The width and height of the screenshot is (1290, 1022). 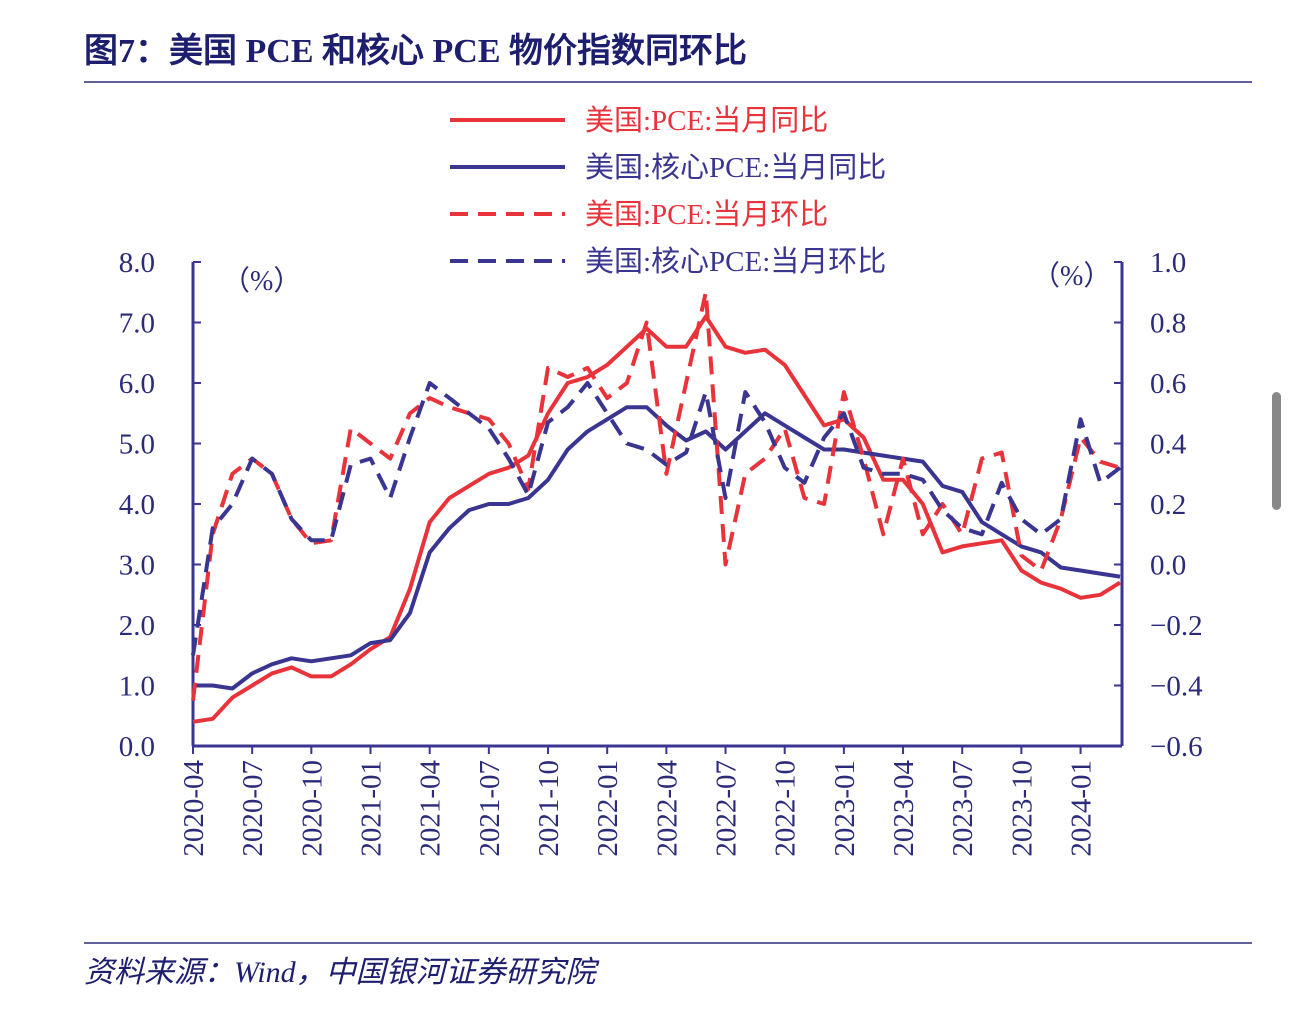 I want to click on y-axis-label: （%）, so click(x=261, y=281).